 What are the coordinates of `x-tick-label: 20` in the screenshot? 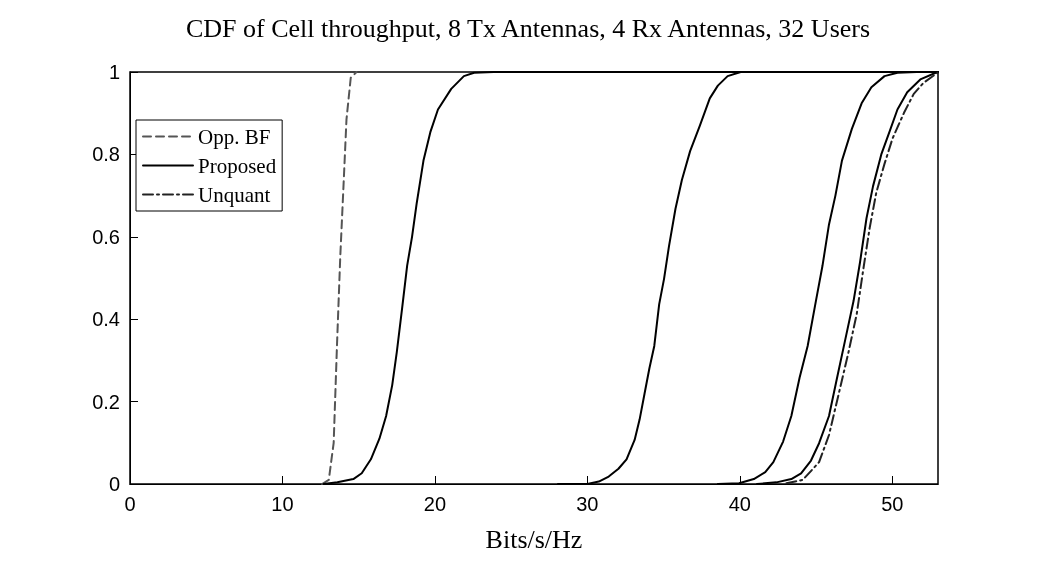 It's located at (435, 504).